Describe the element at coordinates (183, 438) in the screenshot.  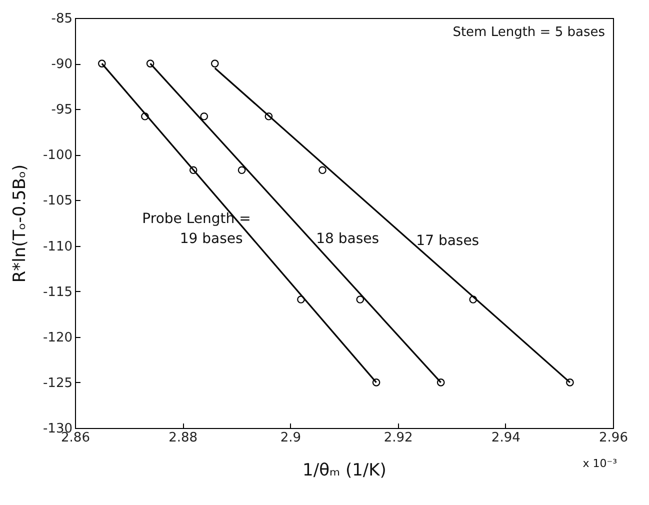
I see `x-tick-label: 2.88` at that location.